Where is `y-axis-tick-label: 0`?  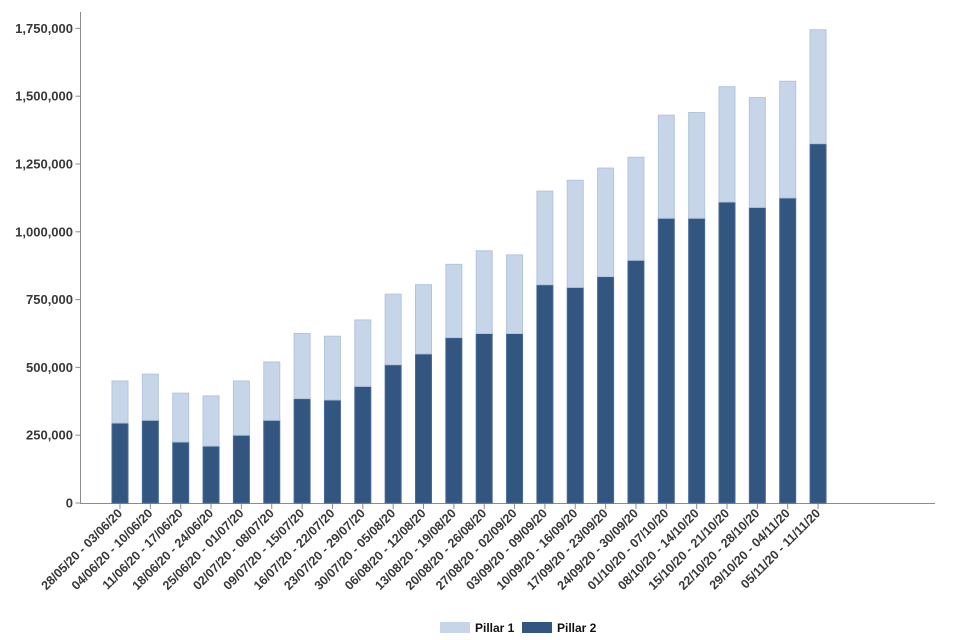 y-axis-tick-label: 0 is located at coordinates (69, 503).